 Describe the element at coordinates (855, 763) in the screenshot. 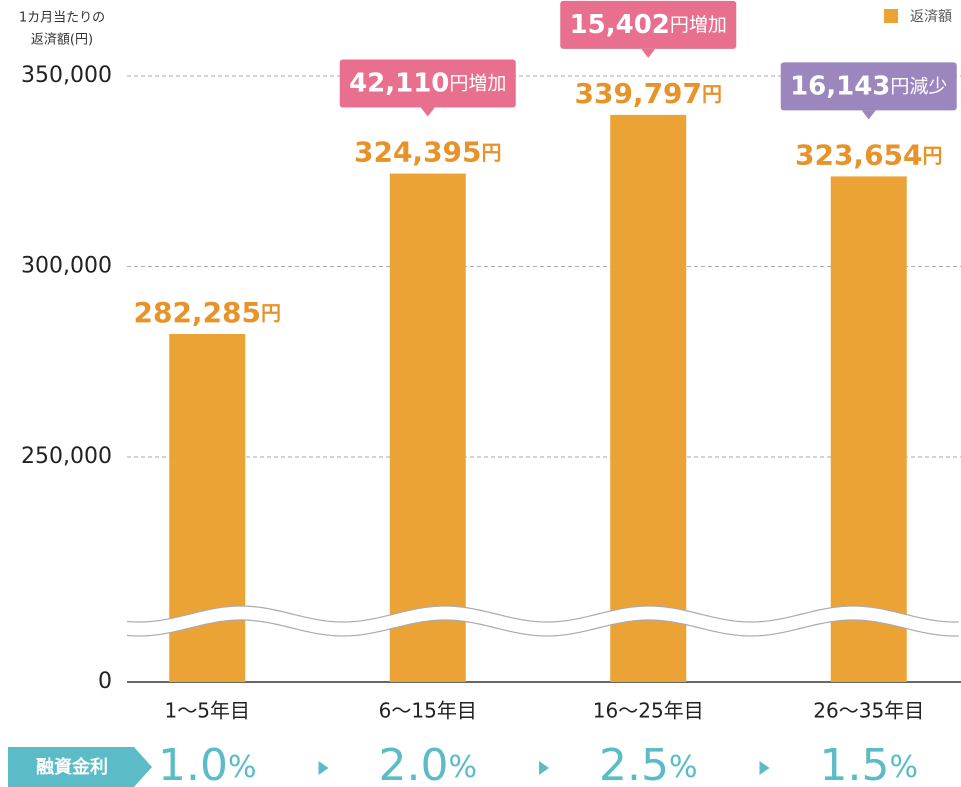

I see `rate-value: 1.5` at that location.